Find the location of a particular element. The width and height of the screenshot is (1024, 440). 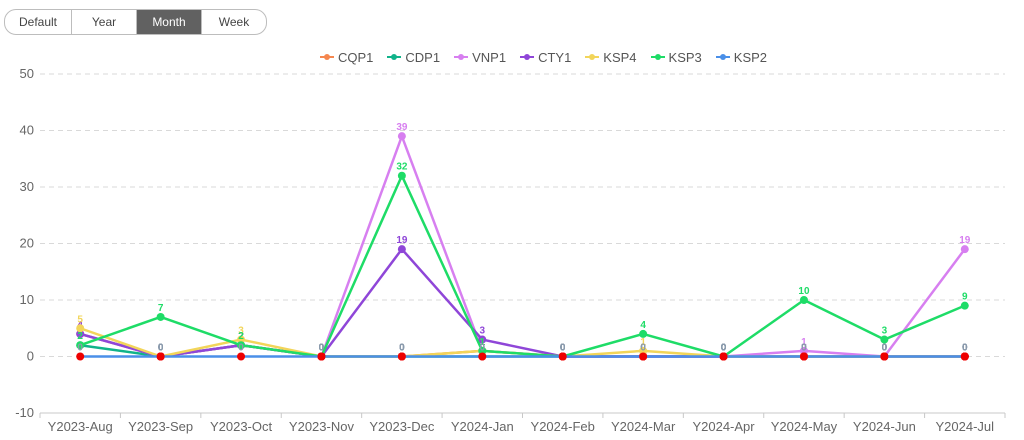

legend-item-cty1: CTY1 is located at coordinates (545, 57).